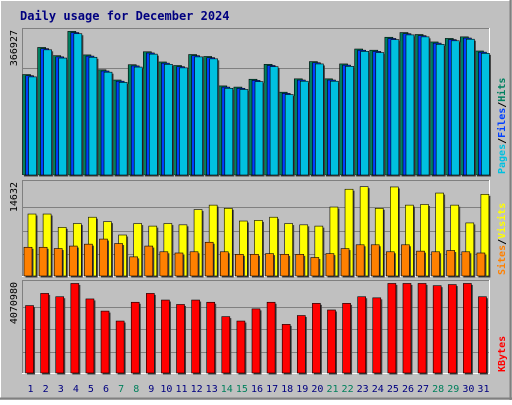 The height and width of the screenshot is (405, 512). I want to click on day-label-16: 16, so click(257, 389).